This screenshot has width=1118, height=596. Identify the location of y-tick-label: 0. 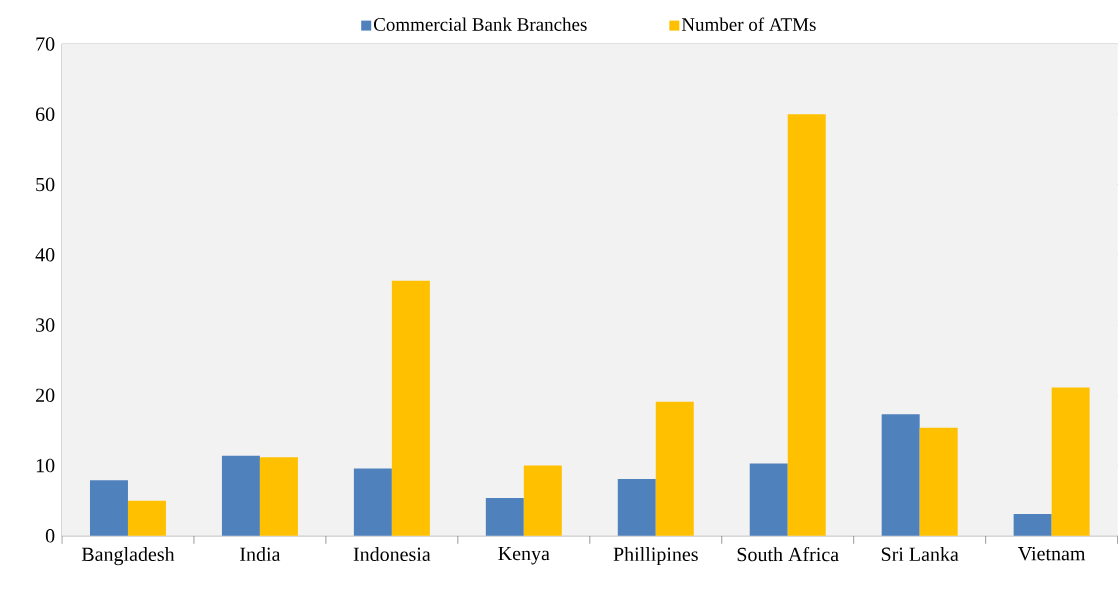
(50, 536).